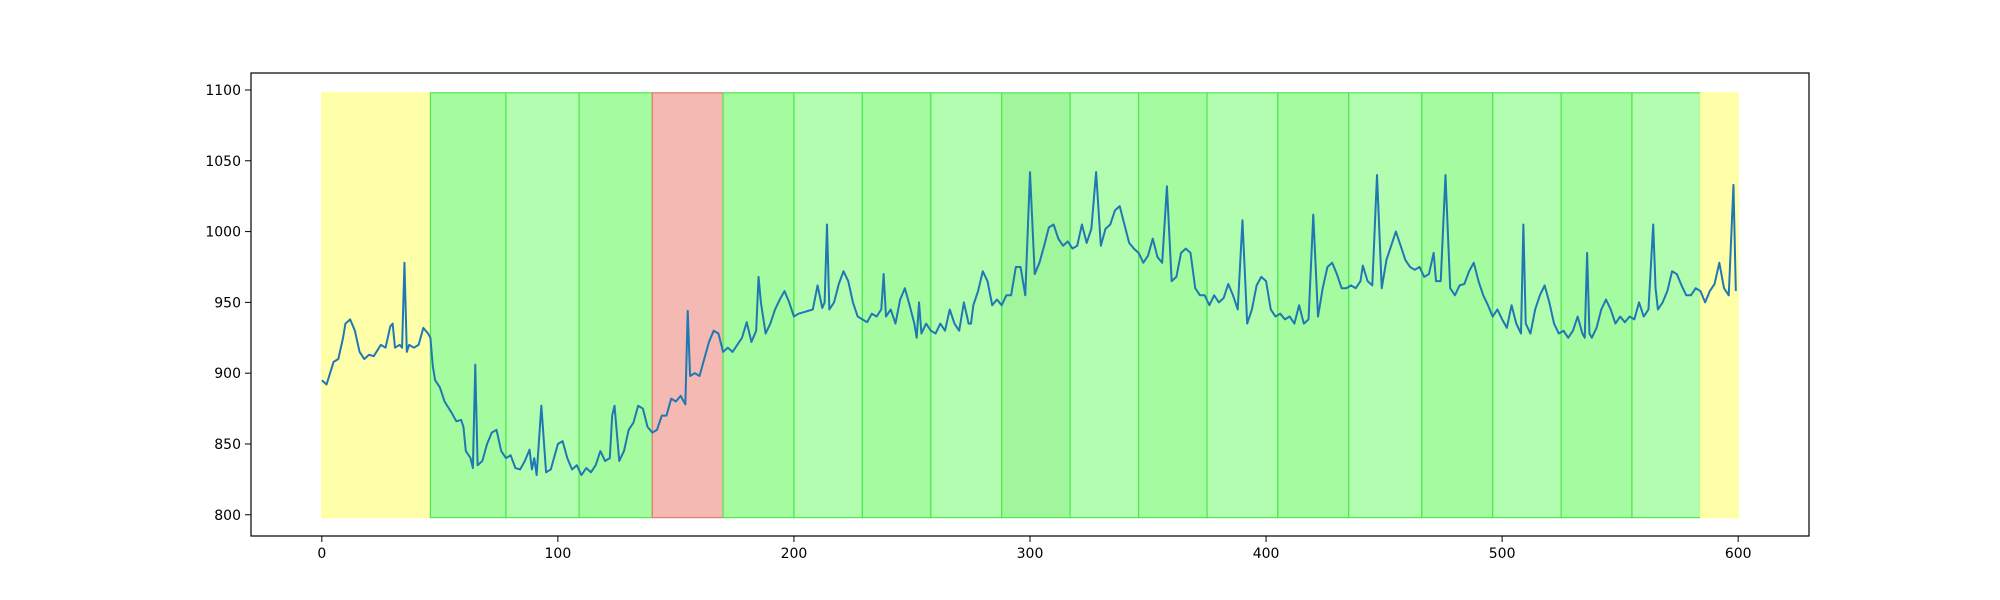 Image resolution: width=2000 pixels, height=600 pixels. Describe the element at coordinates (227, 303) in the screenshot. I see `y-tick-label: 950` at that location.